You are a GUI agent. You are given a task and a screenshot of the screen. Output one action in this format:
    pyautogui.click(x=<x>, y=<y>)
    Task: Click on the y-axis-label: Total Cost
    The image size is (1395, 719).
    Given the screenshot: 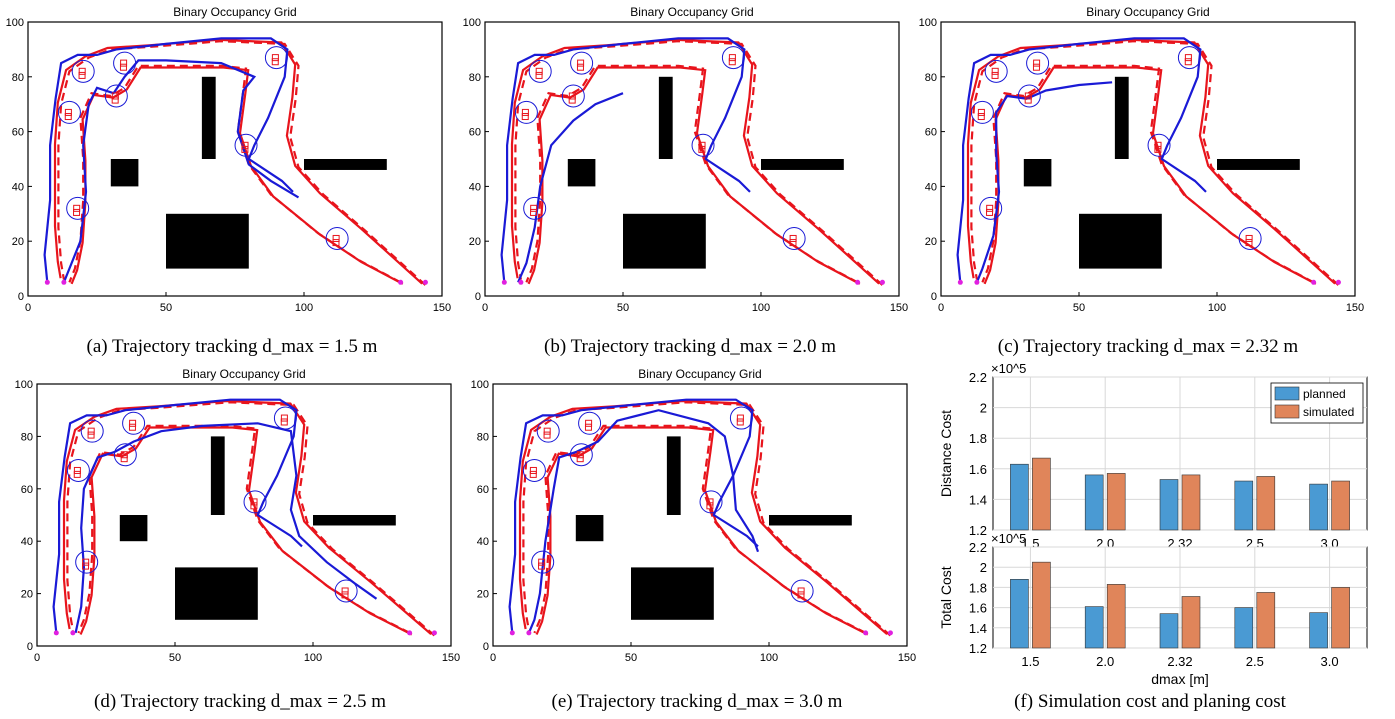 What is the action you would take?
    pyautogui.click(x=946, y=597)
    